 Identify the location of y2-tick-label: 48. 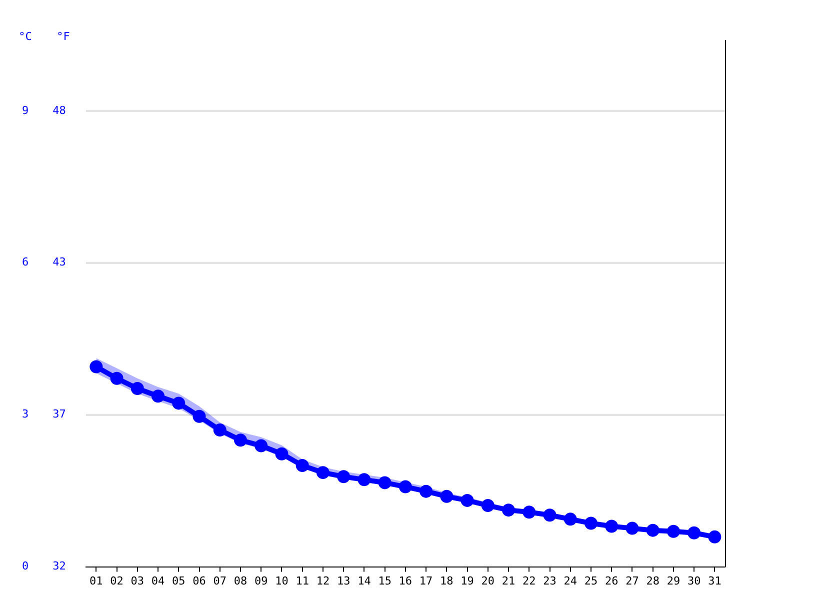
(59, 110).